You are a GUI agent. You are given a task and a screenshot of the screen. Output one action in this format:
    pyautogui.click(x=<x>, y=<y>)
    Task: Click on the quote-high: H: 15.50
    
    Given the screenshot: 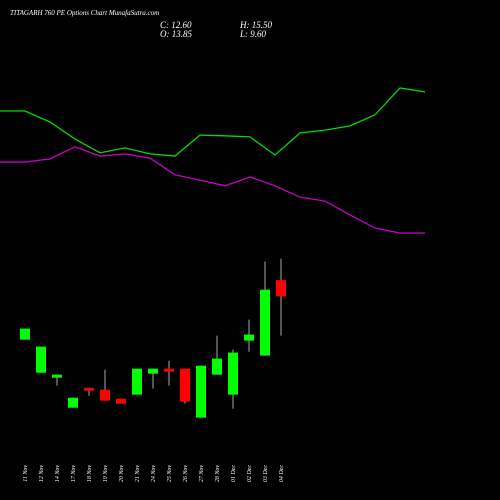 What is the action you would take?
    pyautogui.click(x=255, y=25)
    